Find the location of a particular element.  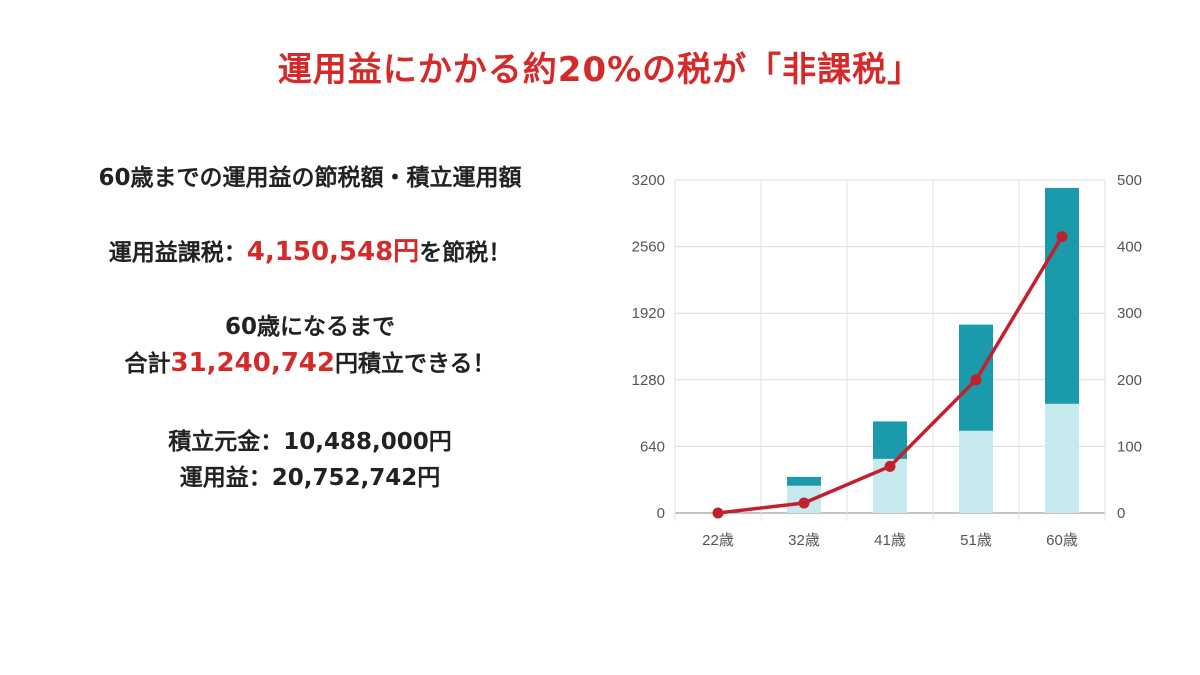

x-tick-label: 51歳 is located at coordinates (976, 540).